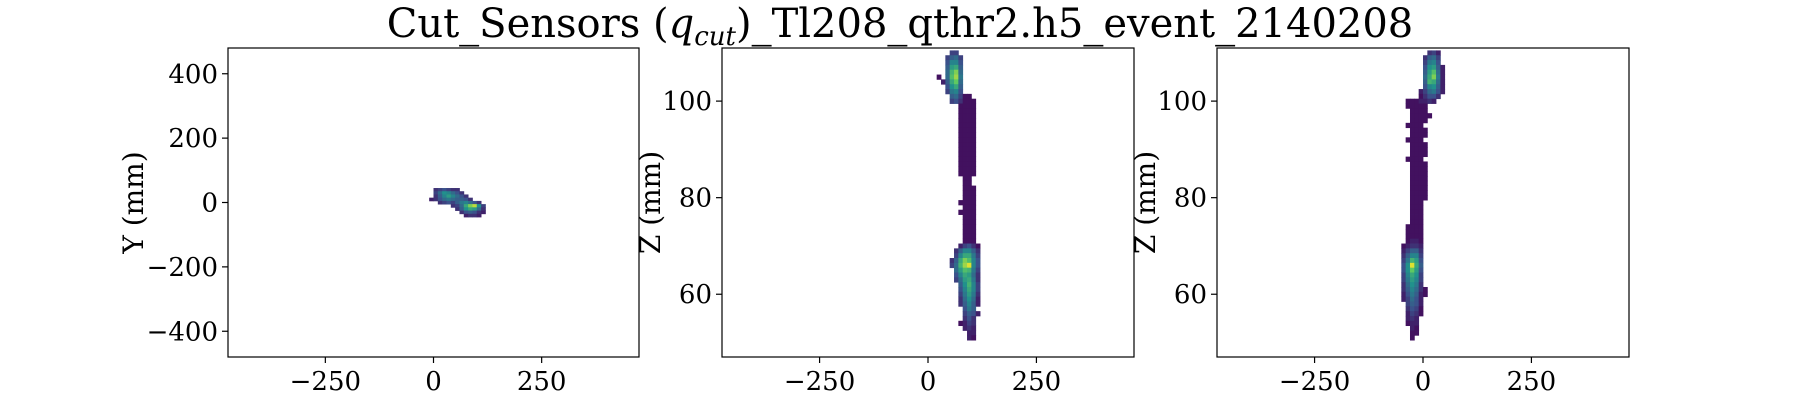  Describe the element at coordinates (819, 382) in the screenshot. I see `x-tick-label: −250` at that location.